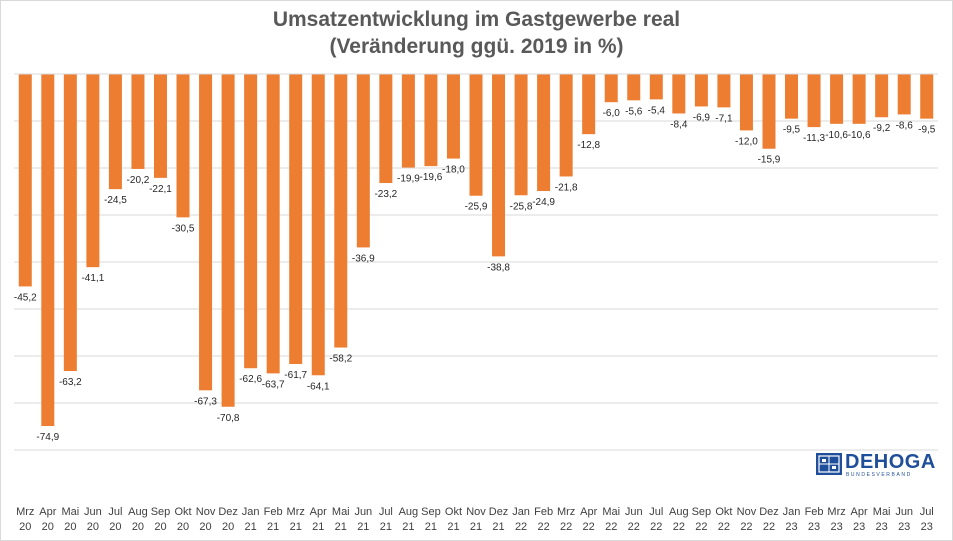  I want to click on data-label: -25,9, so click(476, 207).